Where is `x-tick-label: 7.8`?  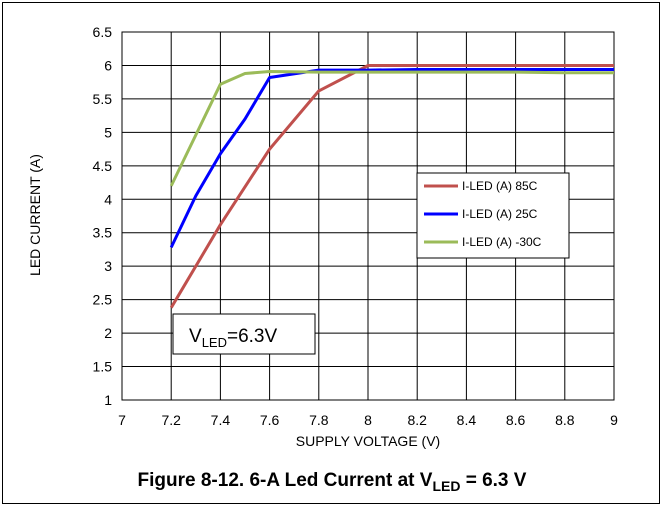 x-tick-label: 7.8 is located at coordinates (319, 420).